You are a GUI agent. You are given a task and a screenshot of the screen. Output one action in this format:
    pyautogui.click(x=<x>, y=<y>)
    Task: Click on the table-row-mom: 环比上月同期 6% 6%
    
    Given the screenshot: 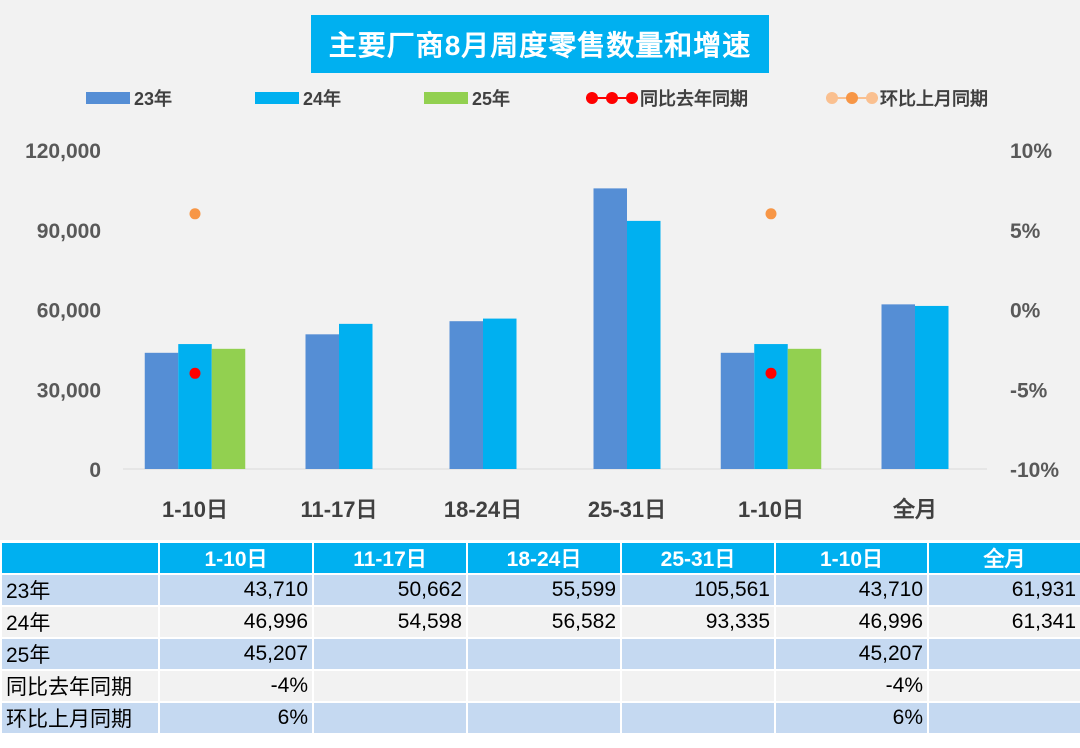 What is the action you would take?
    pyautogui.click(x=540, y=718)
    